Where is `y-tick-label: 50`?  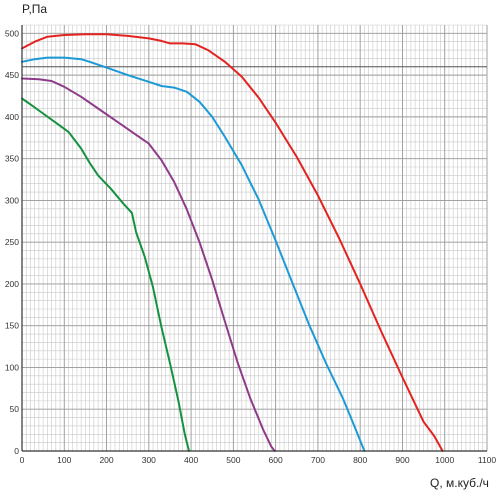
y-tick-label: 50 is located at coordinates (15, 409).